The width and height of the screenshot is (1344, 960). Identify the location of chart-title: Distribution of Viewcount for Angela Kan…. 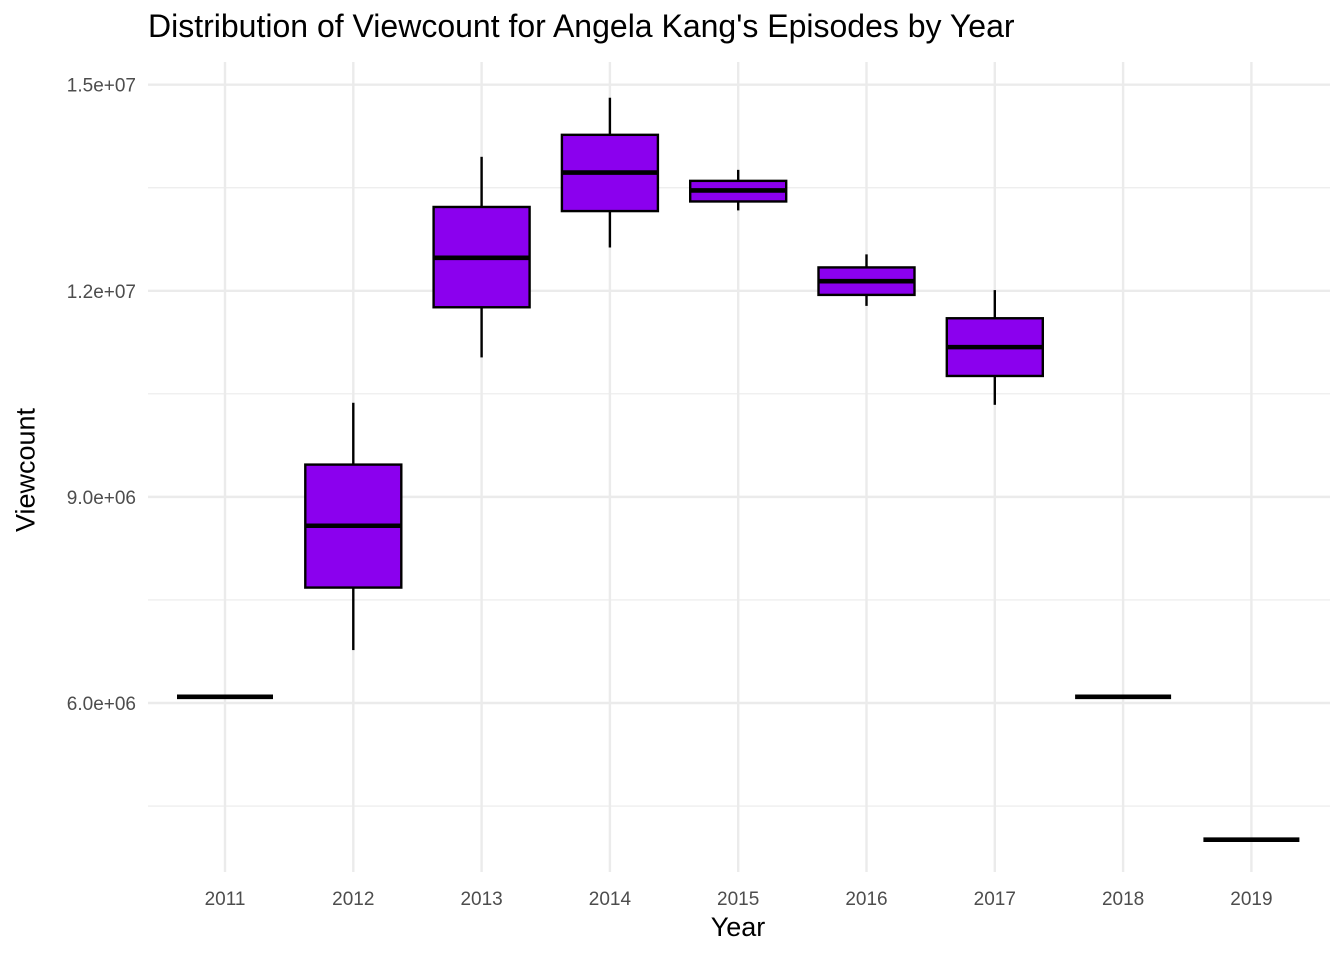
(581, 26).